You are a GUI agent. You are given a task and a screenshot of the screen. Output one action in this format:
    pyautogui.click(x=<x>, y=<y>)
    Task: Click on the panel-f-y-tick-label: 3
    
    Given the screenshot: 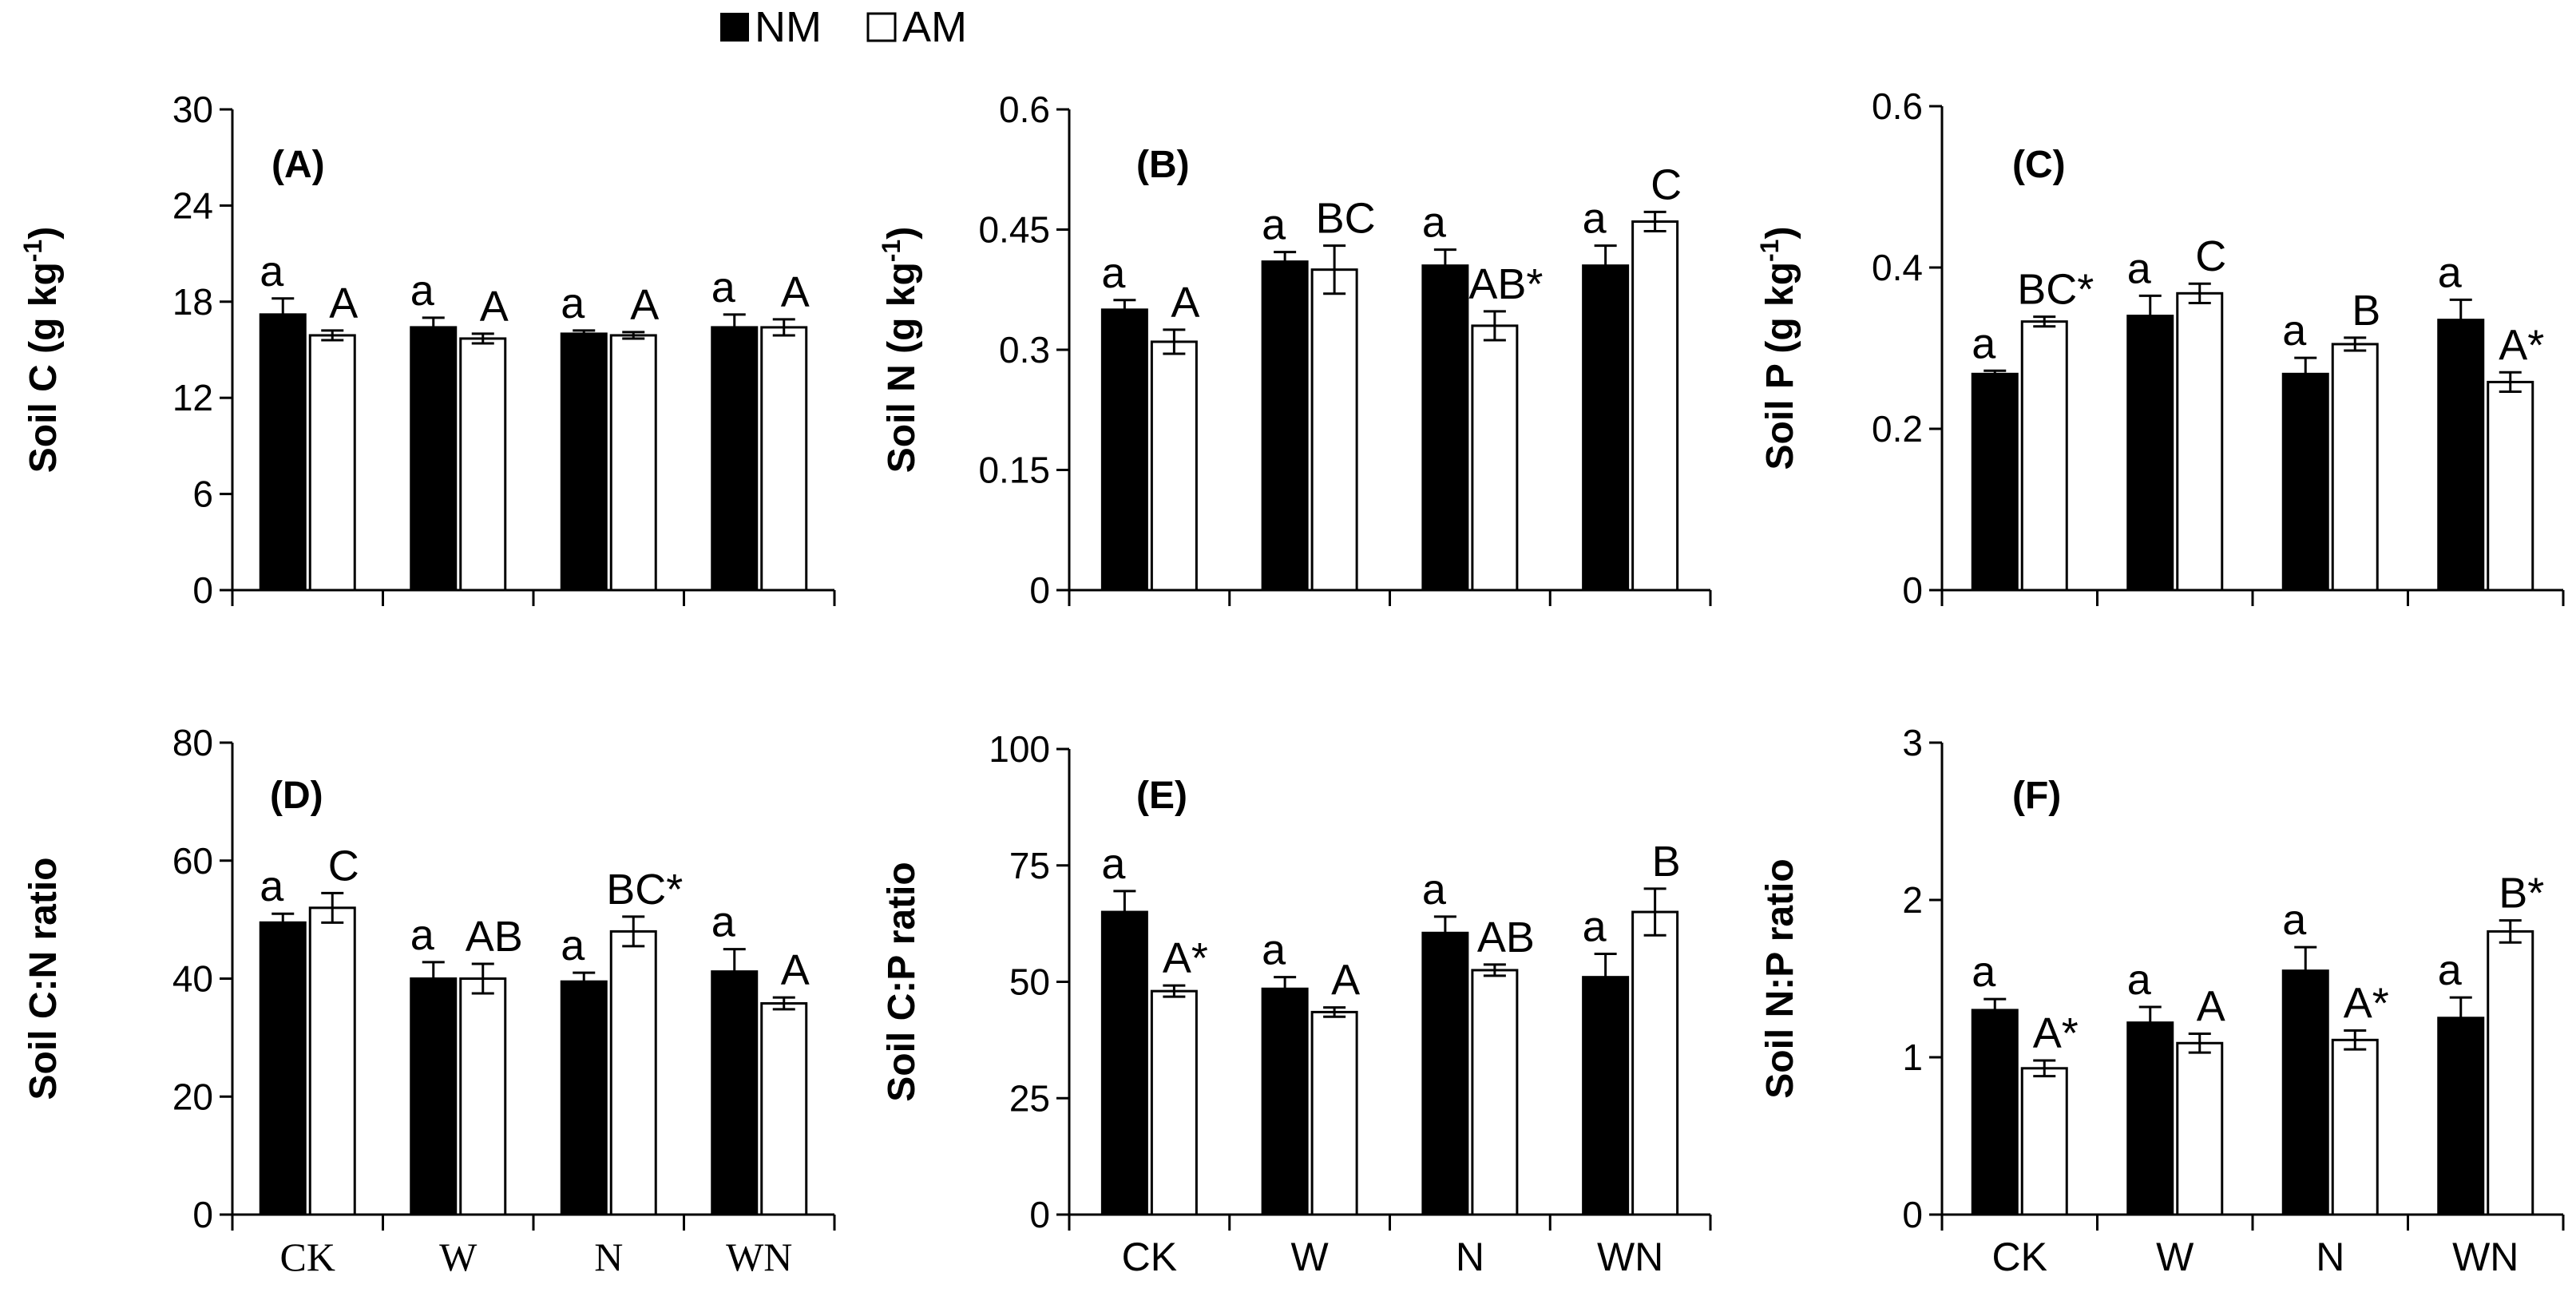 What is the action you would take?
    pyautogui.click(x=1912, y=742)
    